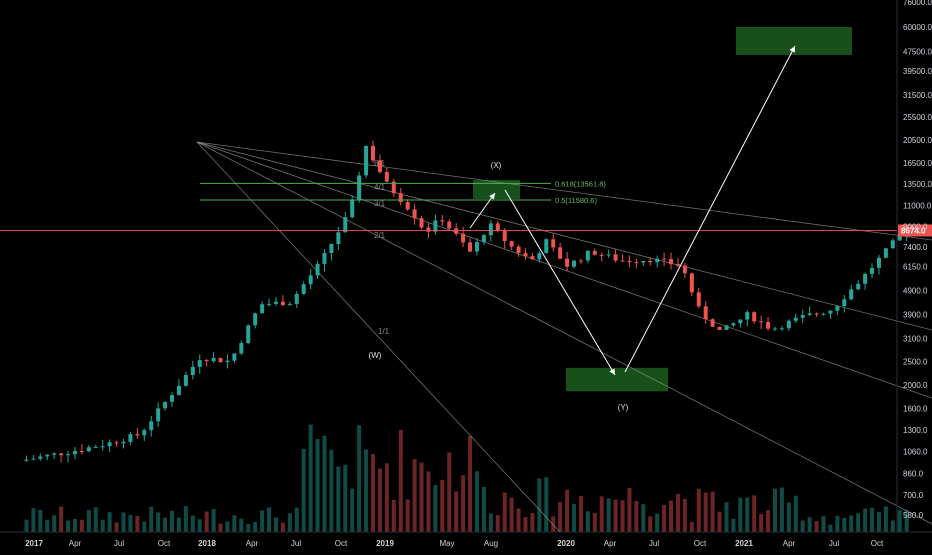 The height and width of the screenshot is (555, 932). Describe the element at coordinates (623, 407) in the screenshot. I see `wave-label: (Y)` at that location.